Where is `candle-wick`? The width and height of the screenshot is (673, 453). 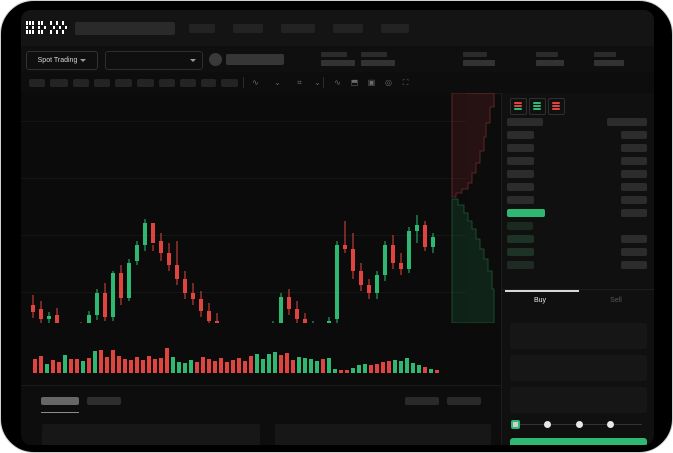
candle-wick is located at coordinates (49, 320).